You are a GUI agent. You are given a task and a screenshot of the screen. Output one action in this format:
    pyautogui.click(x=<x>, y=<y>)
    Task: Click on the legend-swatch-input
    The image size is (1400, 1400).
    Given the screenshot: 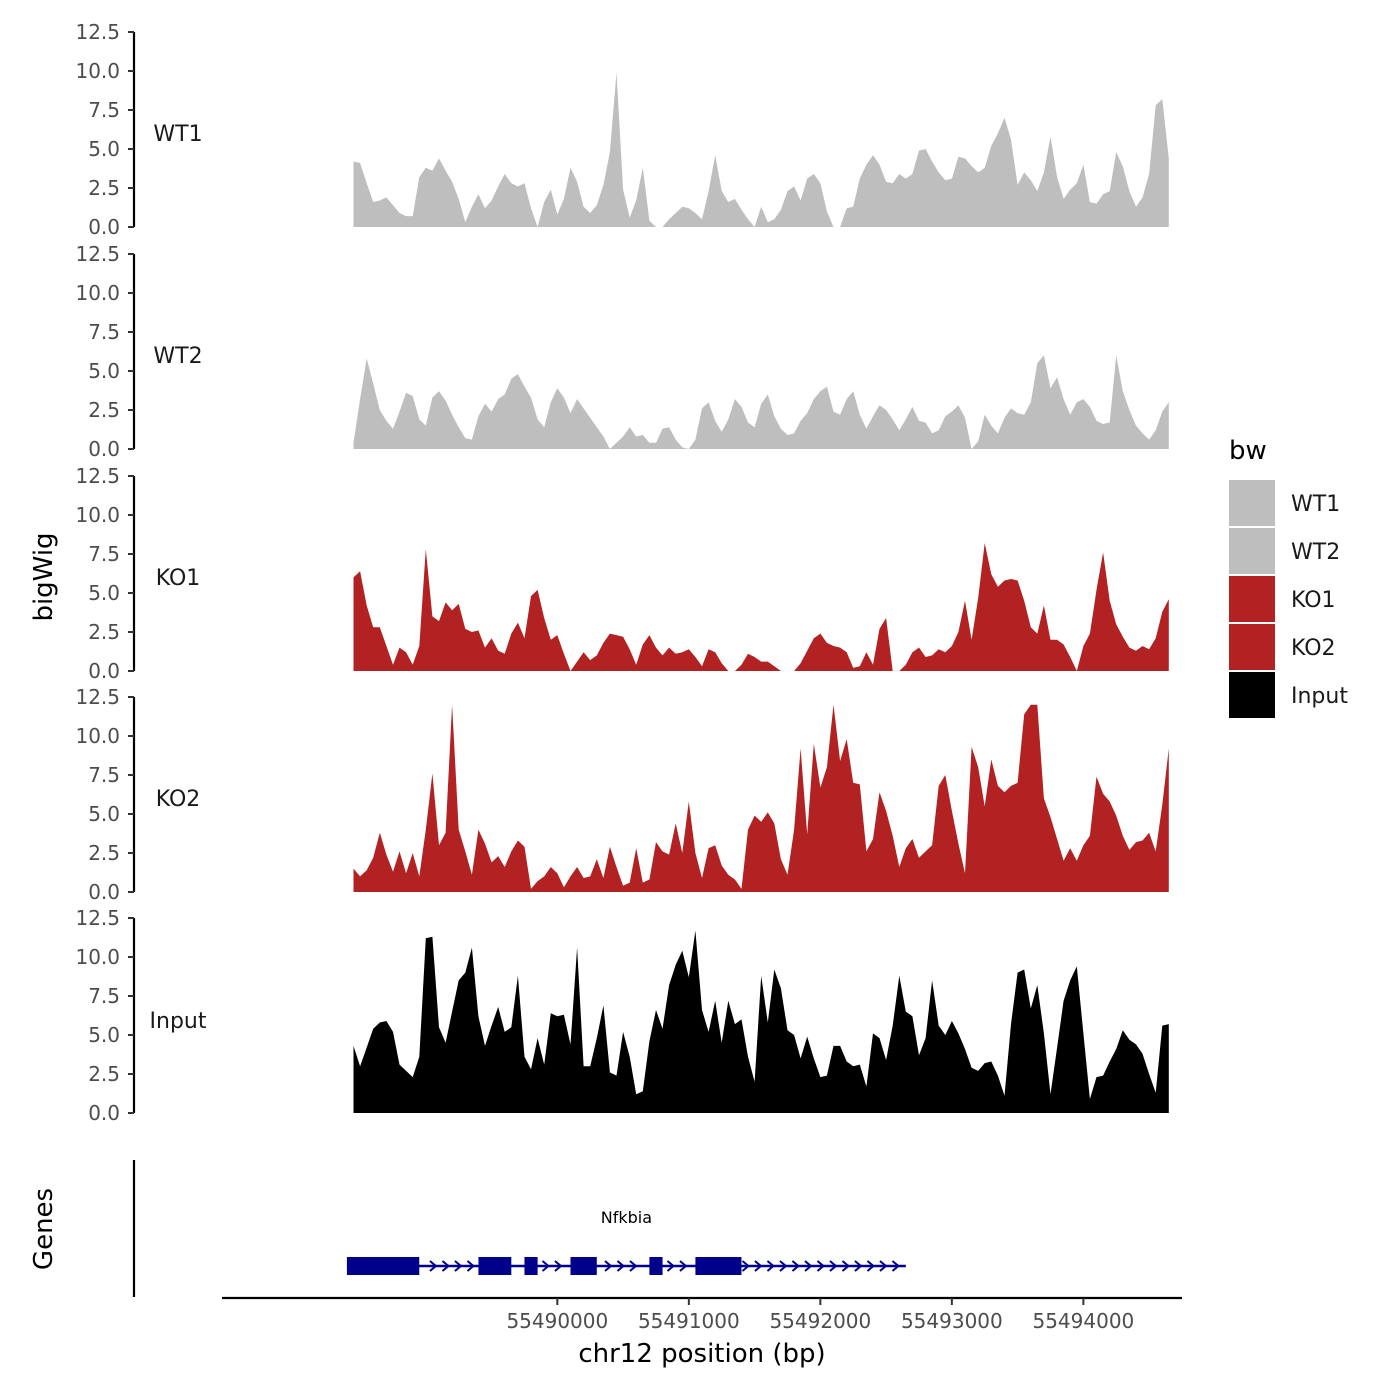 What is the action you would take?
    pyautogui.click(x=1252, y=695)
    